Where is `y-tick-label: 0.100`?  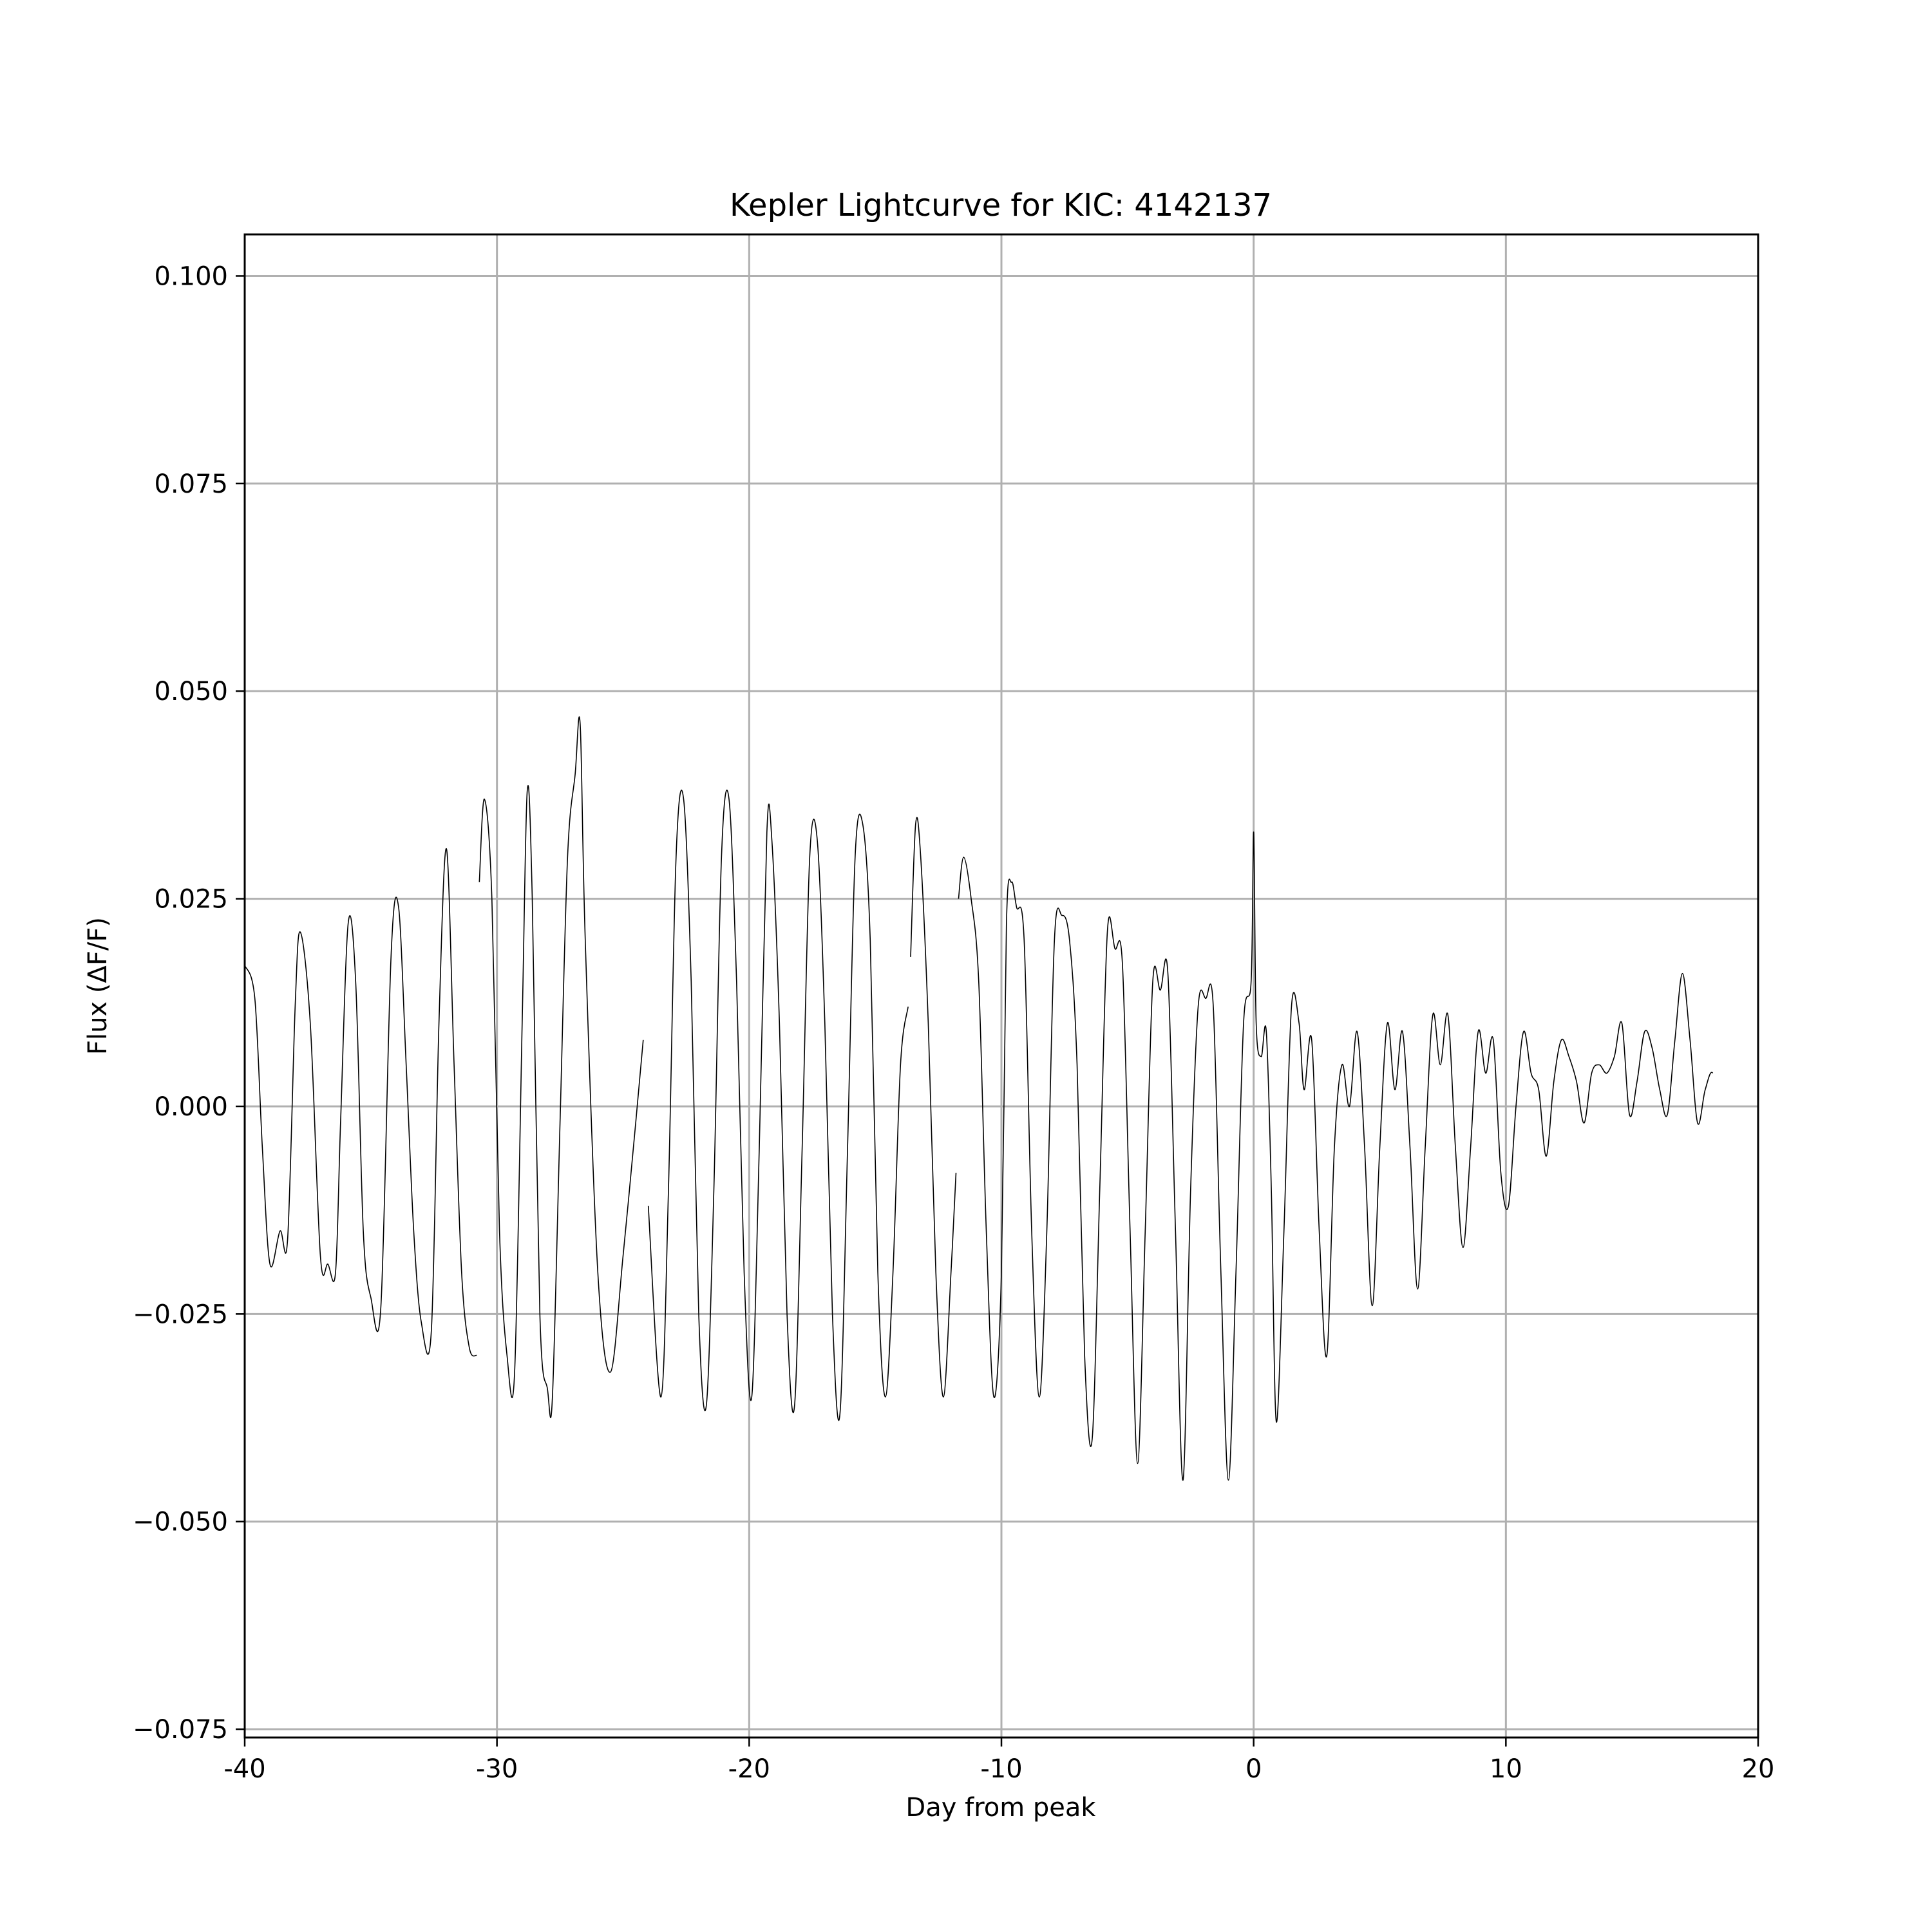 y-tick-label: 0.100 is located at coordinates (191, 276).